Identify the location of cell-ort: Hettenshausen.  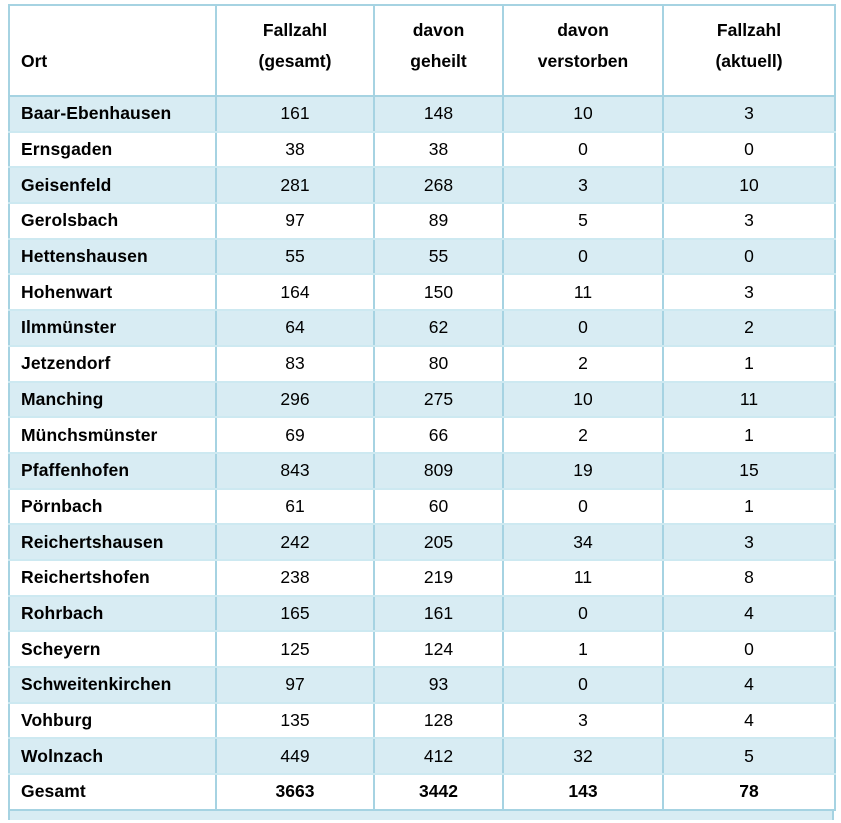
(112, 256).